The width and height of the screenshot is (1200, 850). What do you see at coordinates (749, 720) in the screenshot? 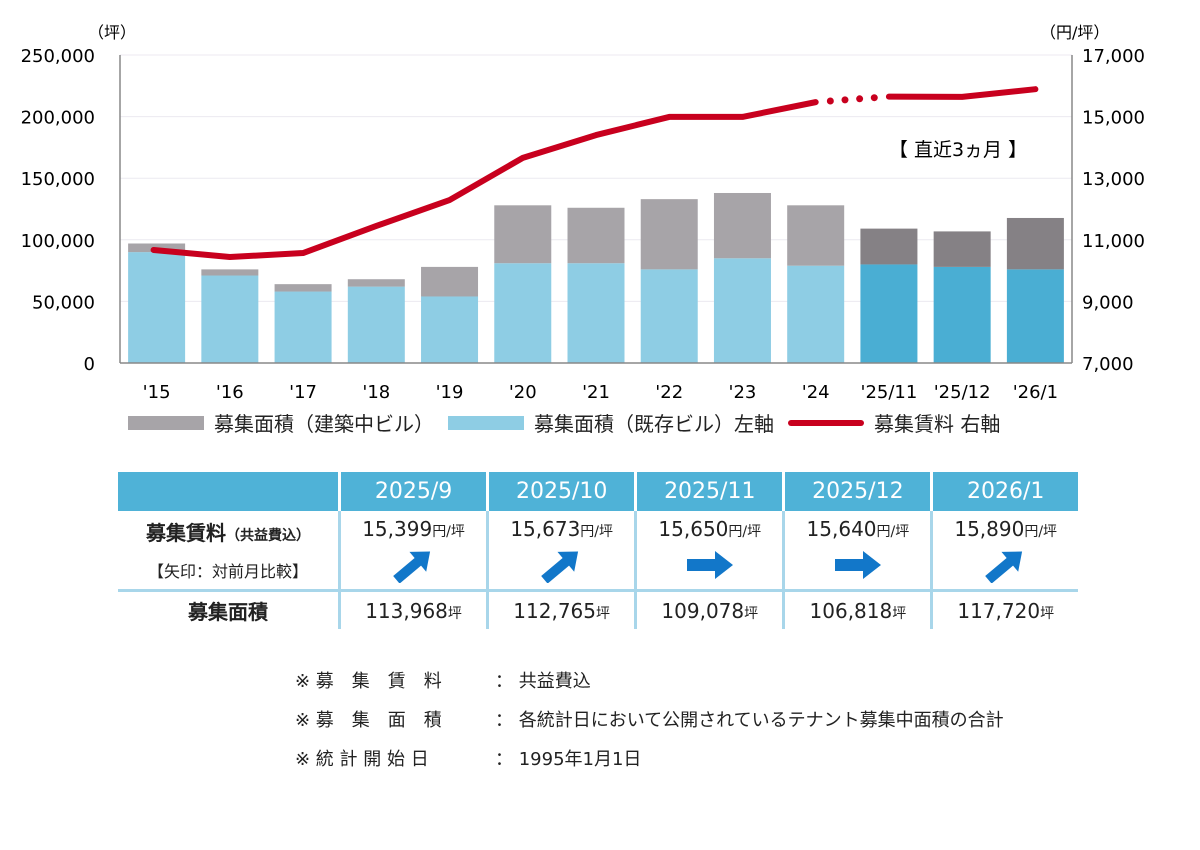
I see `note-value: ： 各統計日において公開されているテナント募集中面積の合計` at bounding box center [749, 720].